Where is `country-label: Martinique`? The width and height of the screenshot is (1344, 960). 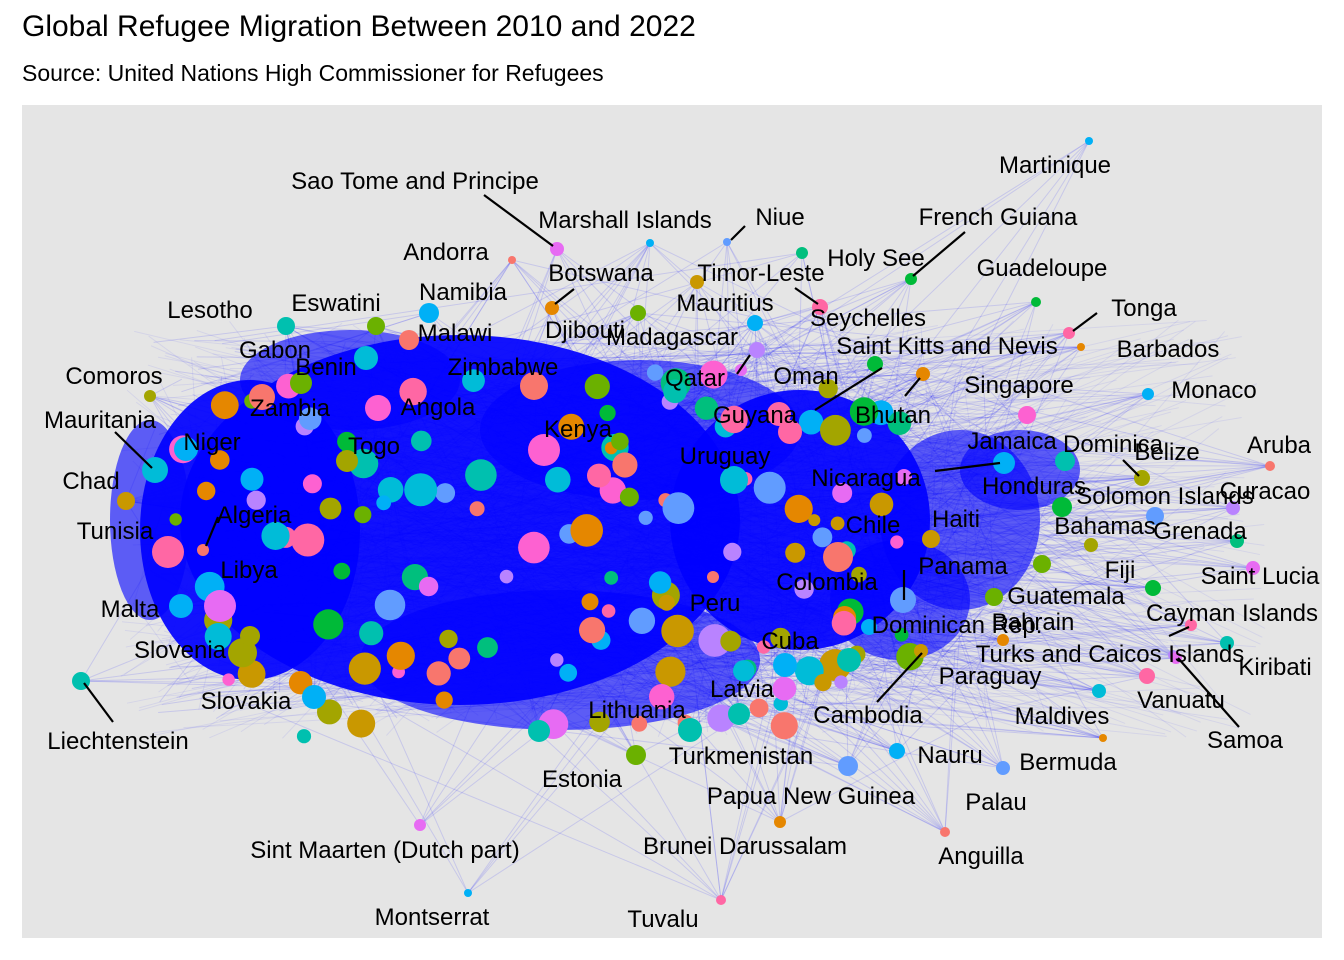 country-label: Martinique is located at coordinates (1055, 165).